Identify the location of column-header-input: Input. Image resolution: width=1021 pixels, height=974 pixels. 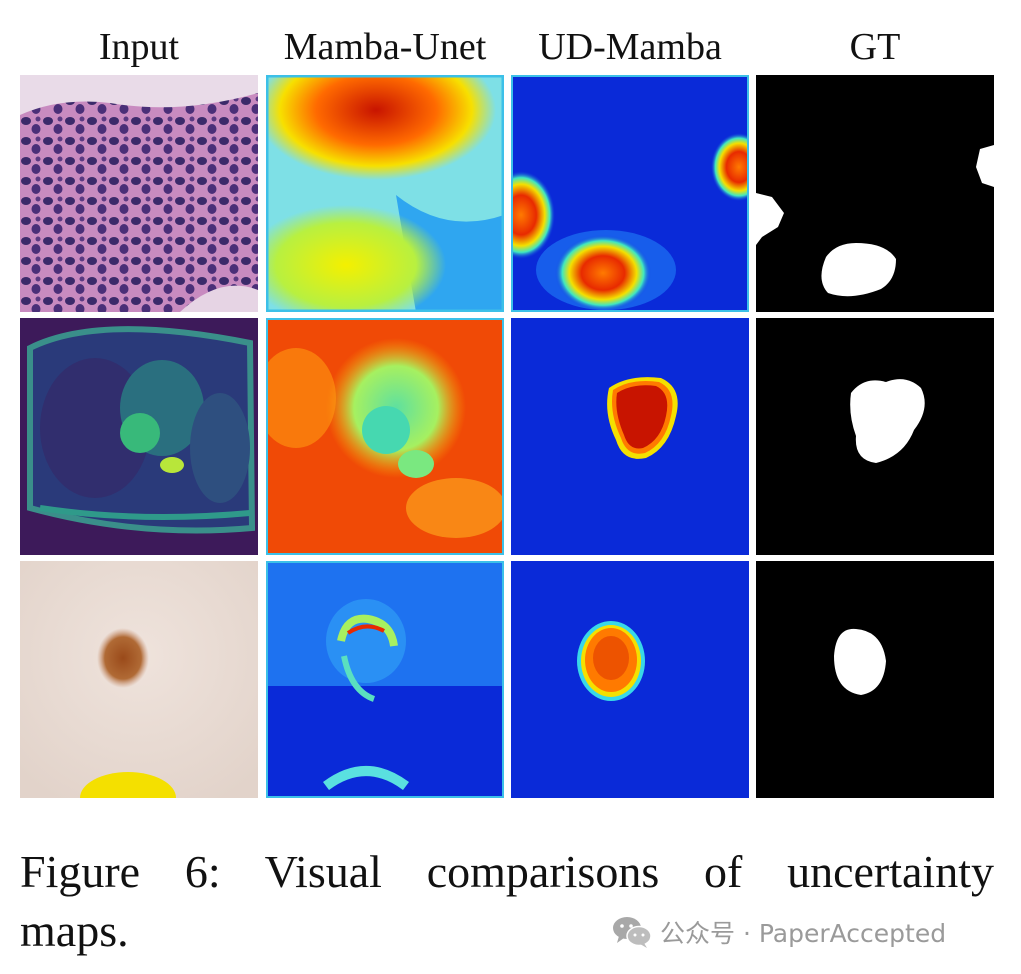
(139, 47).